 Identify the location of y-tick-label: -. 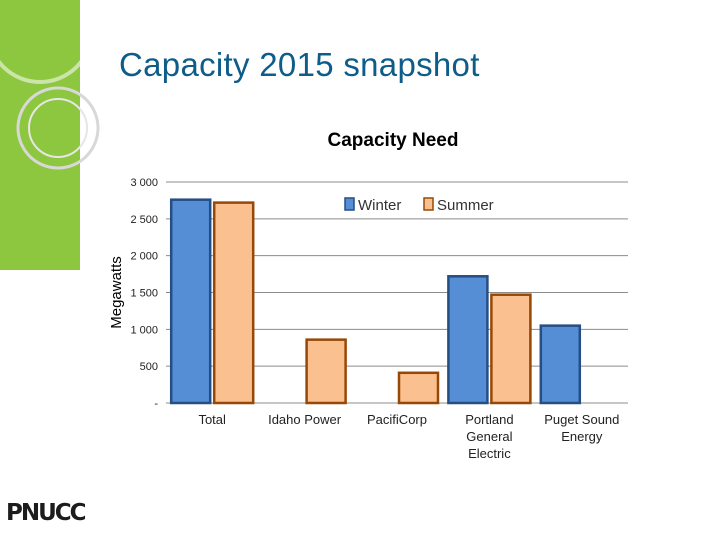
(156, 404).